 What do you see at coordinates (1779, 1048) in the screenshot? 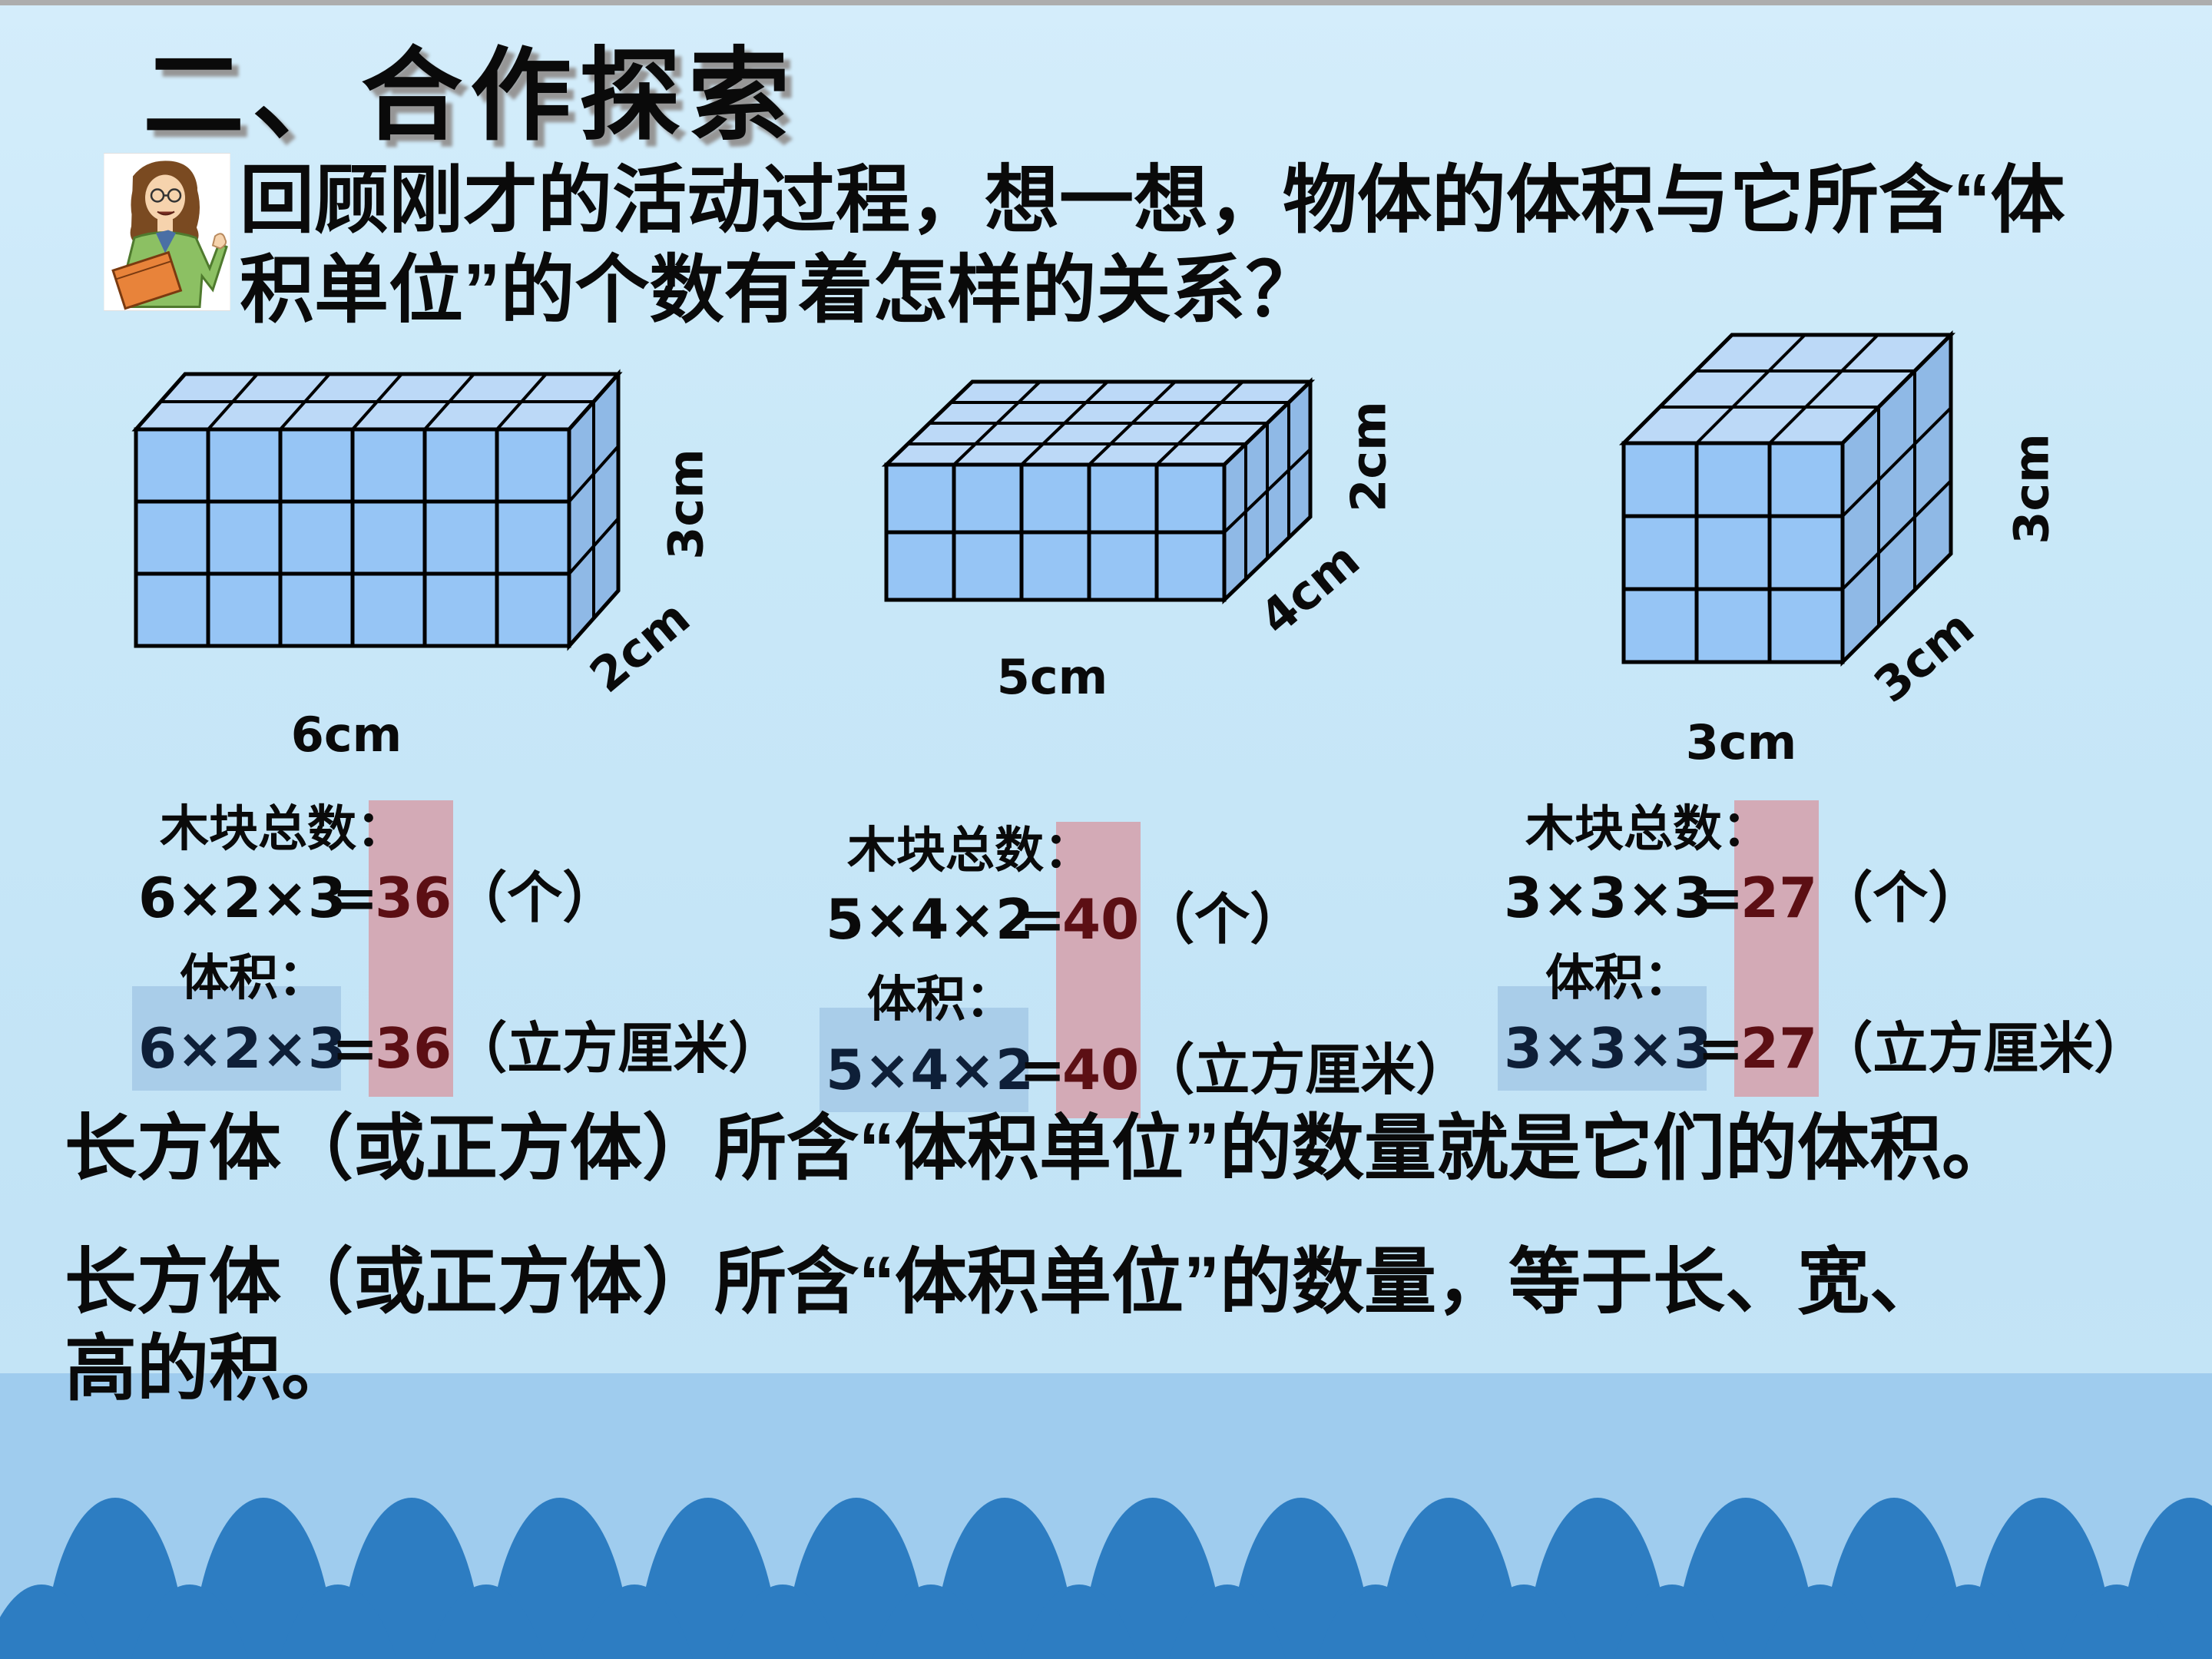
I see `volume-result: 27` at bounding box center [1779, 1048].